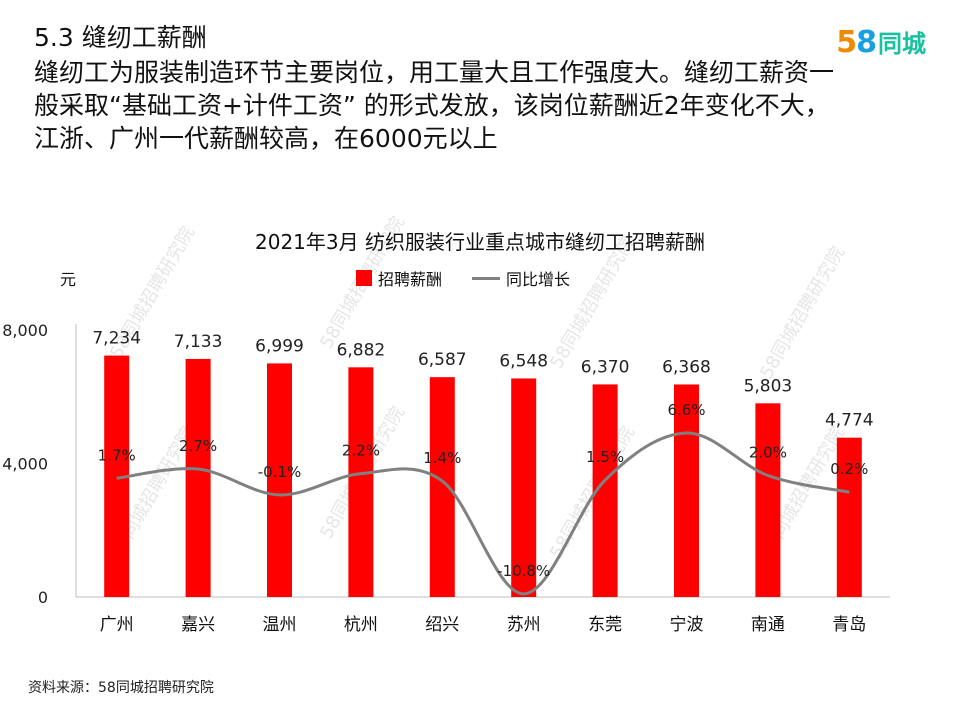  Describe the element at coordinates (902, 44) in the screenshot. I see `logo-text: 同城` at that location.